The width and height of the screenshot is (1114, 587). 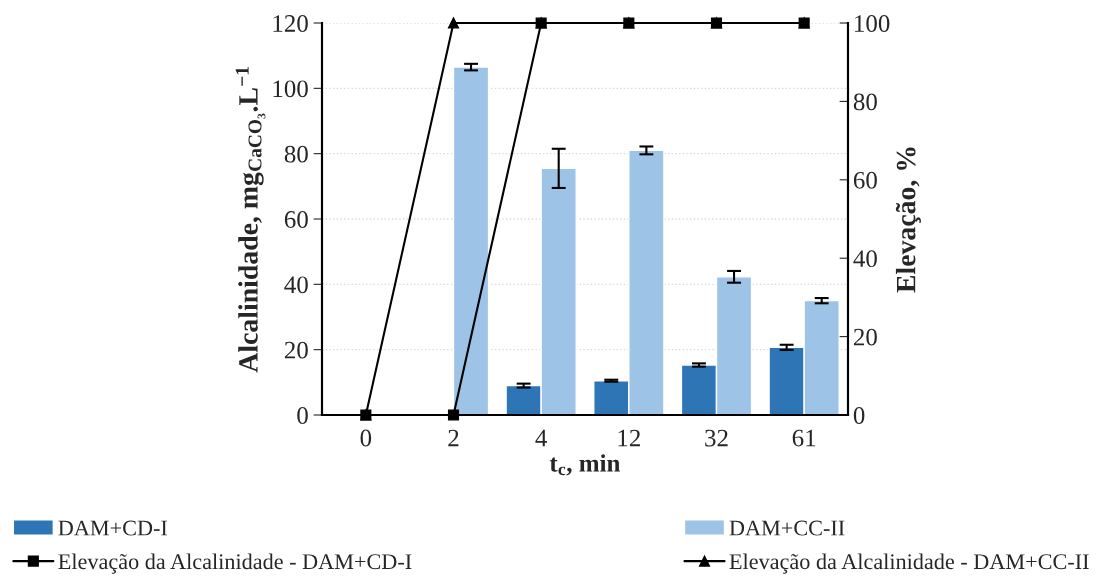 I want to click on y-axis-title: Alcalinidade, mg$_{CaCO₃}$.L$^{−1}$, so click(x=250, y=220).